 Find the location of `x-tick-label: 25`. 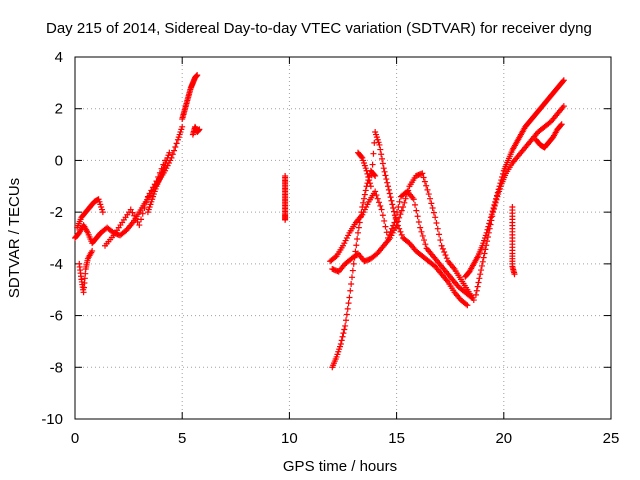

x-tick-label: 25 is located at coordinates (611, 438).